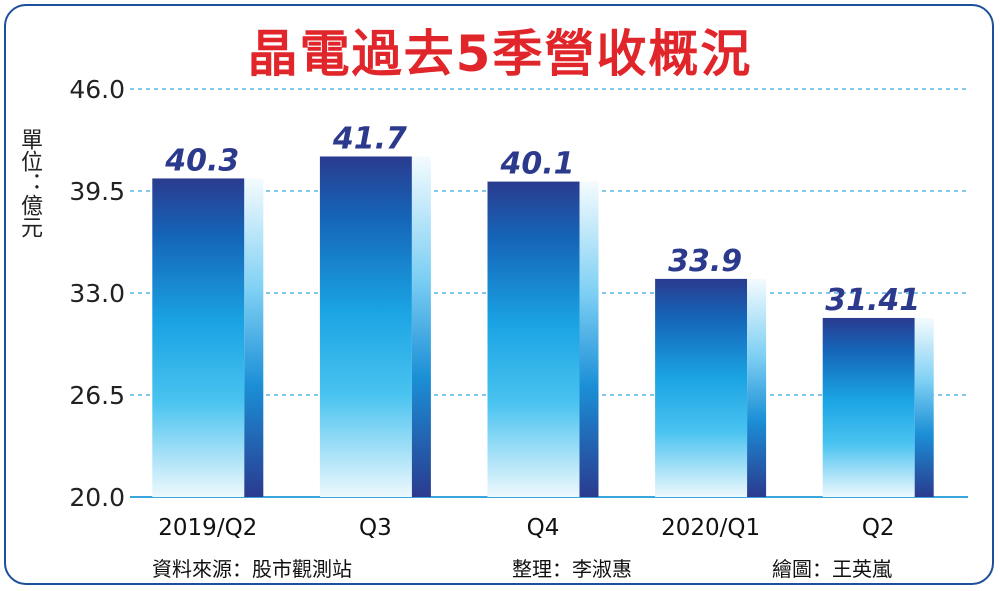  Describe the element at coordinates (375, 528) in the screenshot. I see `x-tick-label: Q3` at that location.